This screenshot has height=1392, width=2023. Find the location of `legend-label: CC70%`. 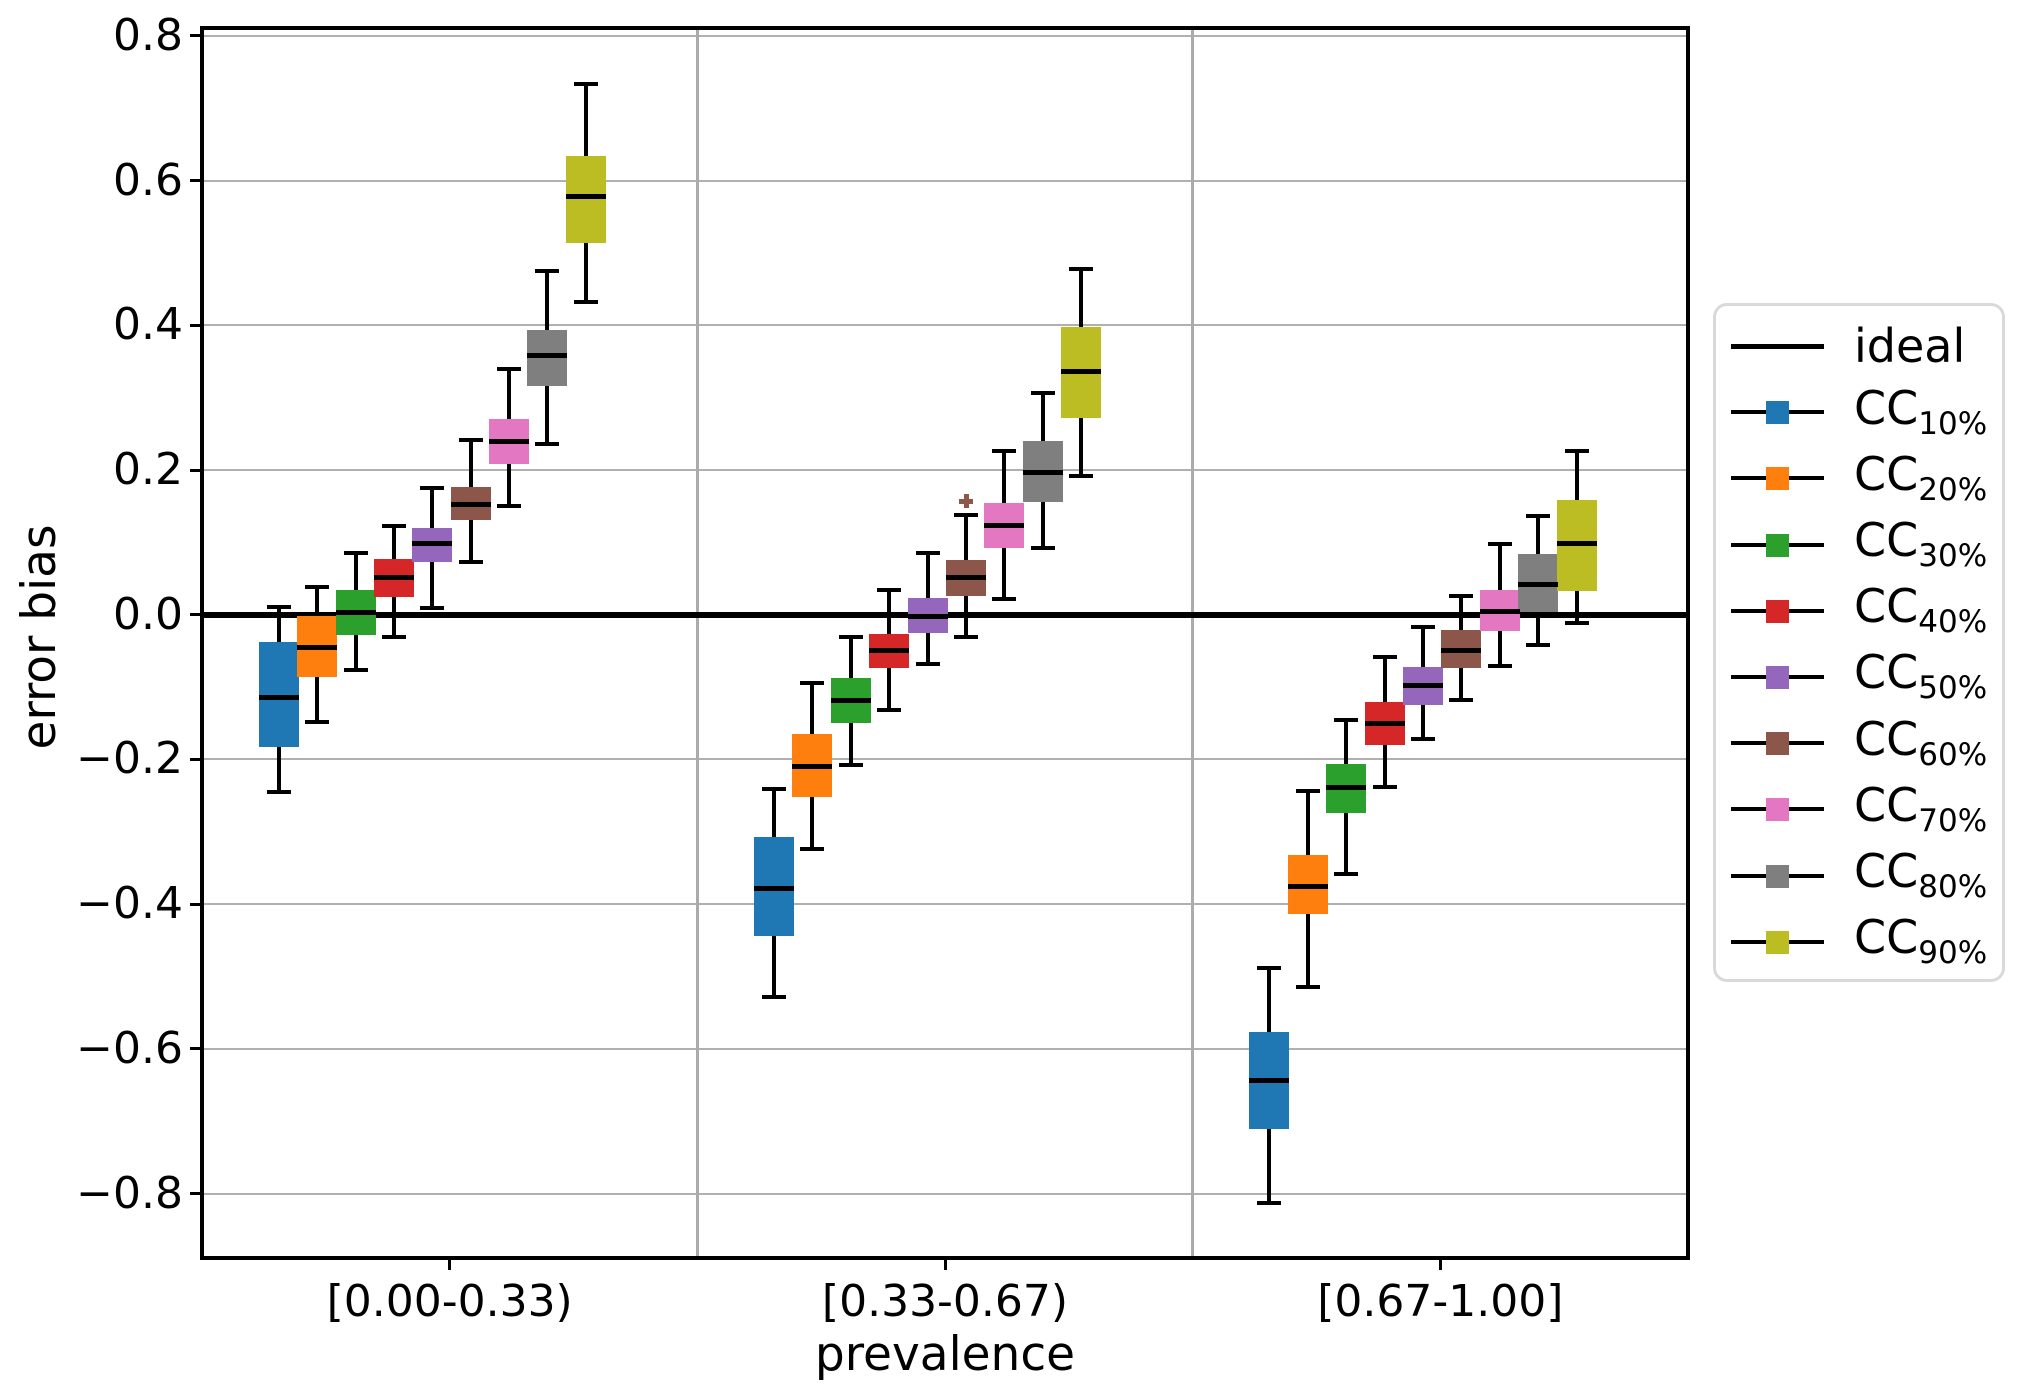

legend-label: CC70% is located at coordinates (1921, 808).